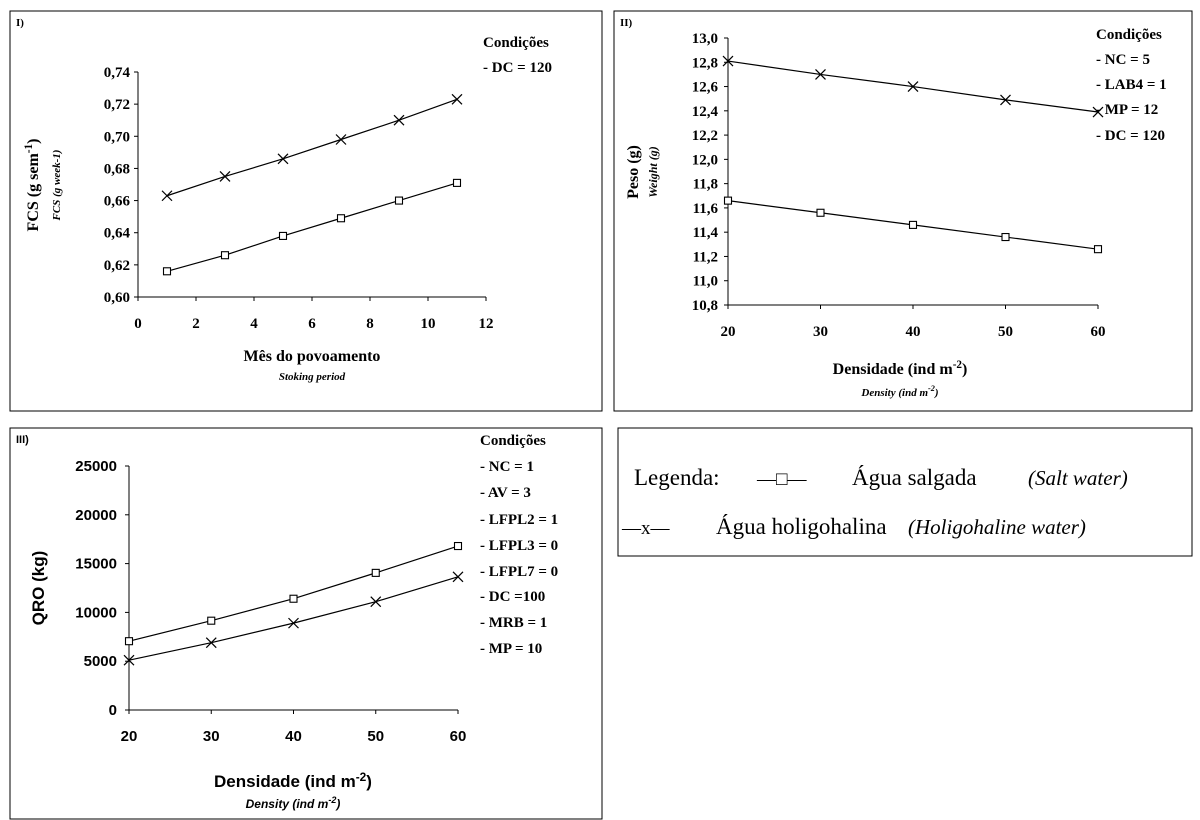  I want to click on condition-item: - MRB = 1, so click(513, 623).